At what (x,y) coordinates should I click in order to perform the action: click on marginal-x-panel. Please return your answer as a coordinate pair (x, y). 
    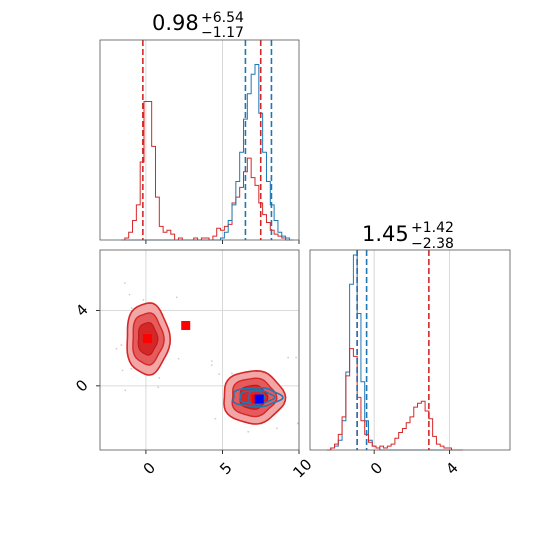
    Looking at the image, I should click on (199, 141).